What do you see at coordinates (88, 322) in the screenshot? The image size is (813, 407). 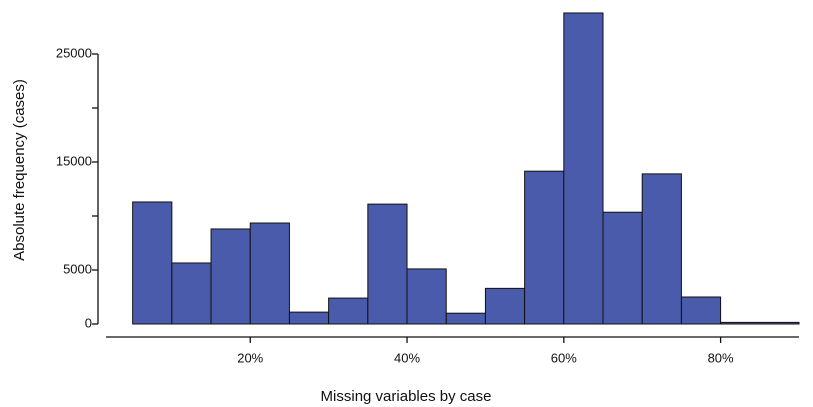 I see `y-tick-label: 0` at bounding box center [88, 322].